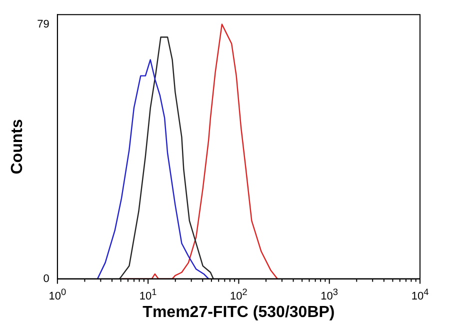  Describe the element at coordinates (43, 24) in the screenshot. I see `y-tick-label: 79` at that location.